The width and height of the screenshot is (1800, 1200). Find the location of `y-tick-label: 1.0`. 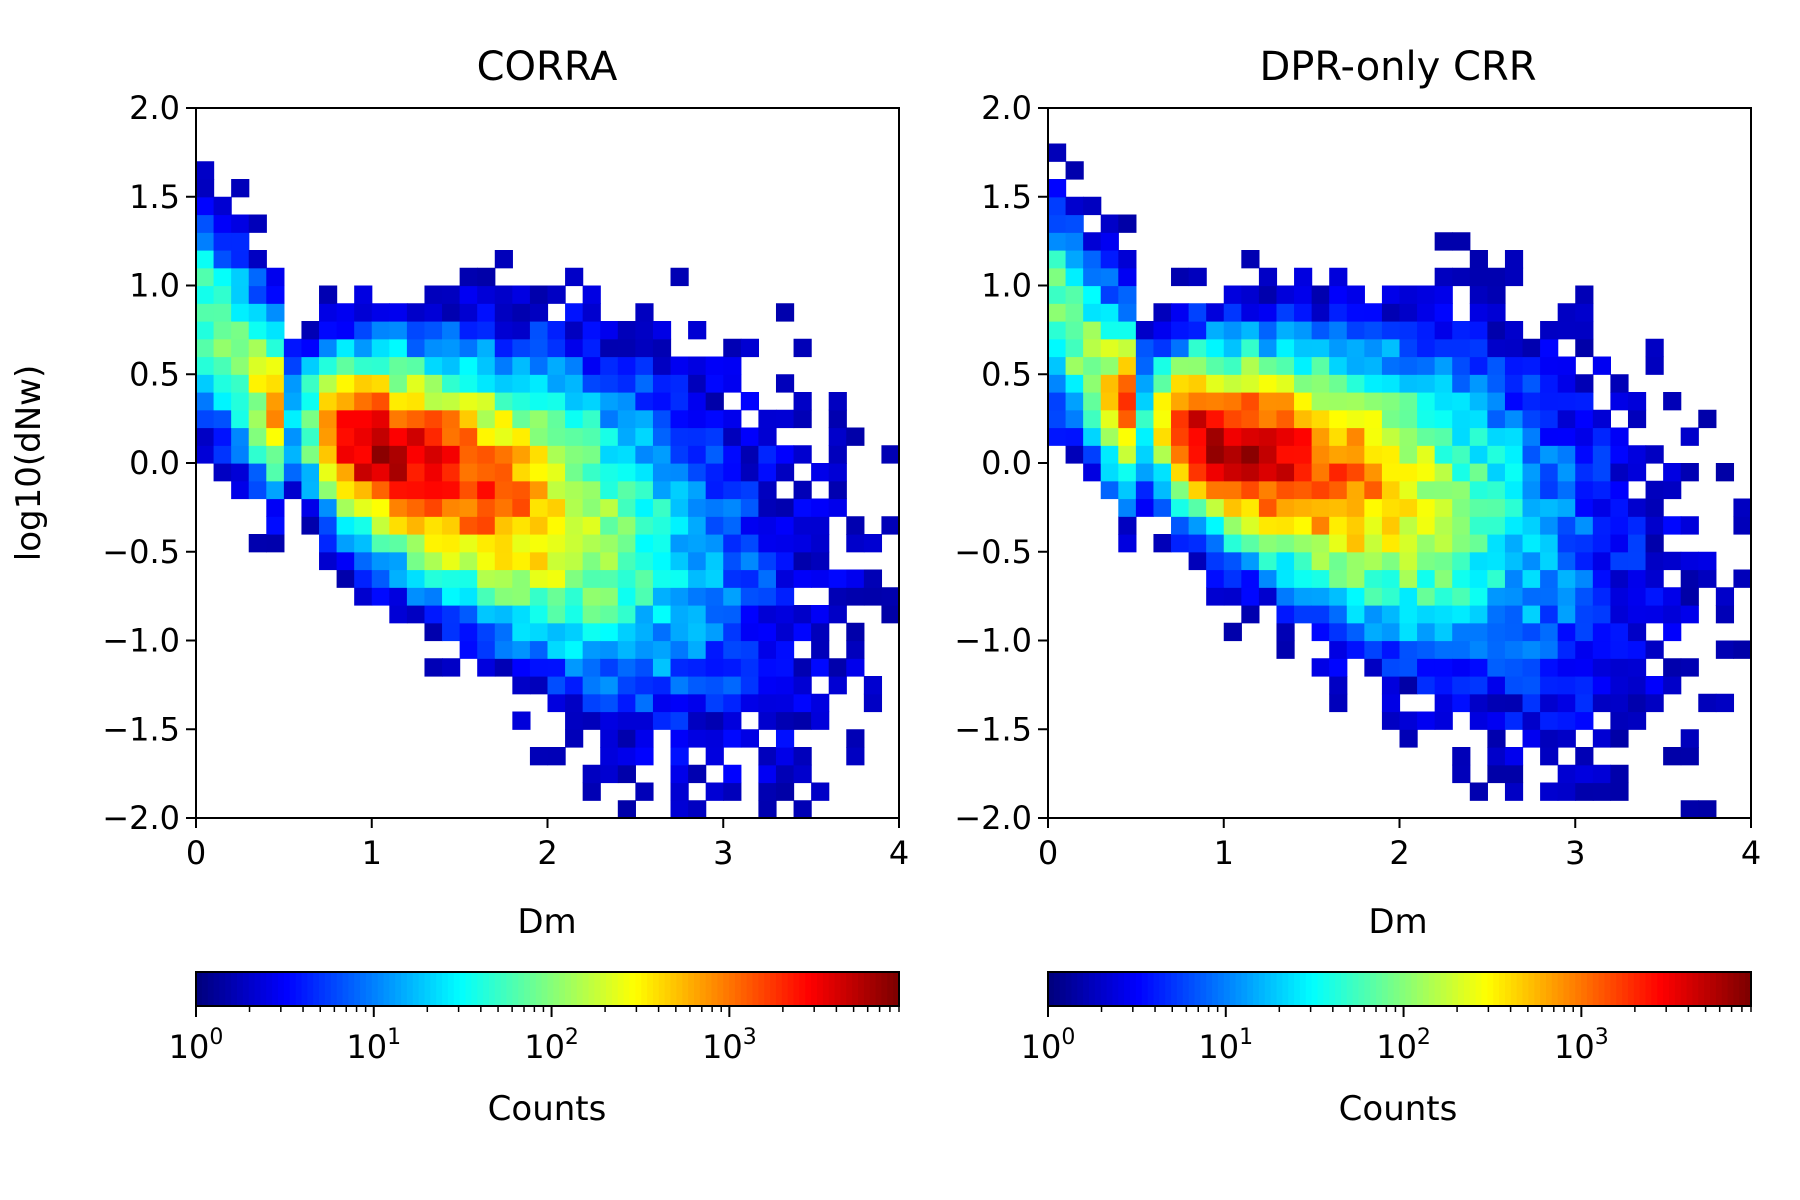

y-tick-label: 1.0 is located at coordinates (1006, 286).